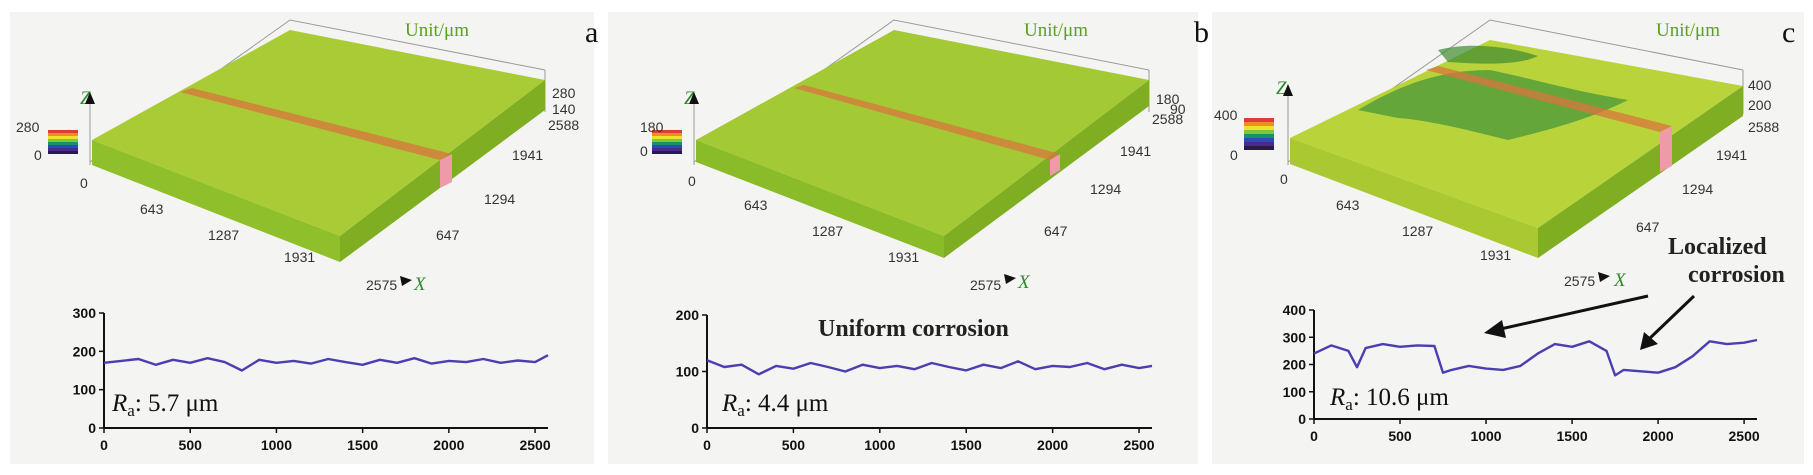 The height and width of the screenshot is (475, 1813). I want to click on colorbar-max-label: 180, so click(652, 127).